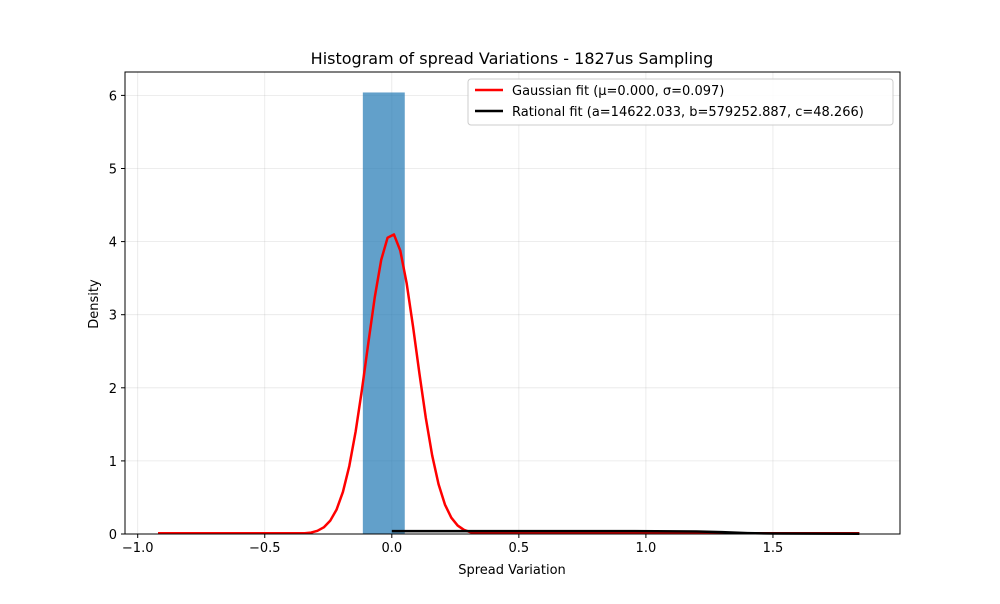  What do you see at coordinates (265, 548) in the screenshot?
I see `x-tick-label: −0.5` at bounding box center [265, 548].